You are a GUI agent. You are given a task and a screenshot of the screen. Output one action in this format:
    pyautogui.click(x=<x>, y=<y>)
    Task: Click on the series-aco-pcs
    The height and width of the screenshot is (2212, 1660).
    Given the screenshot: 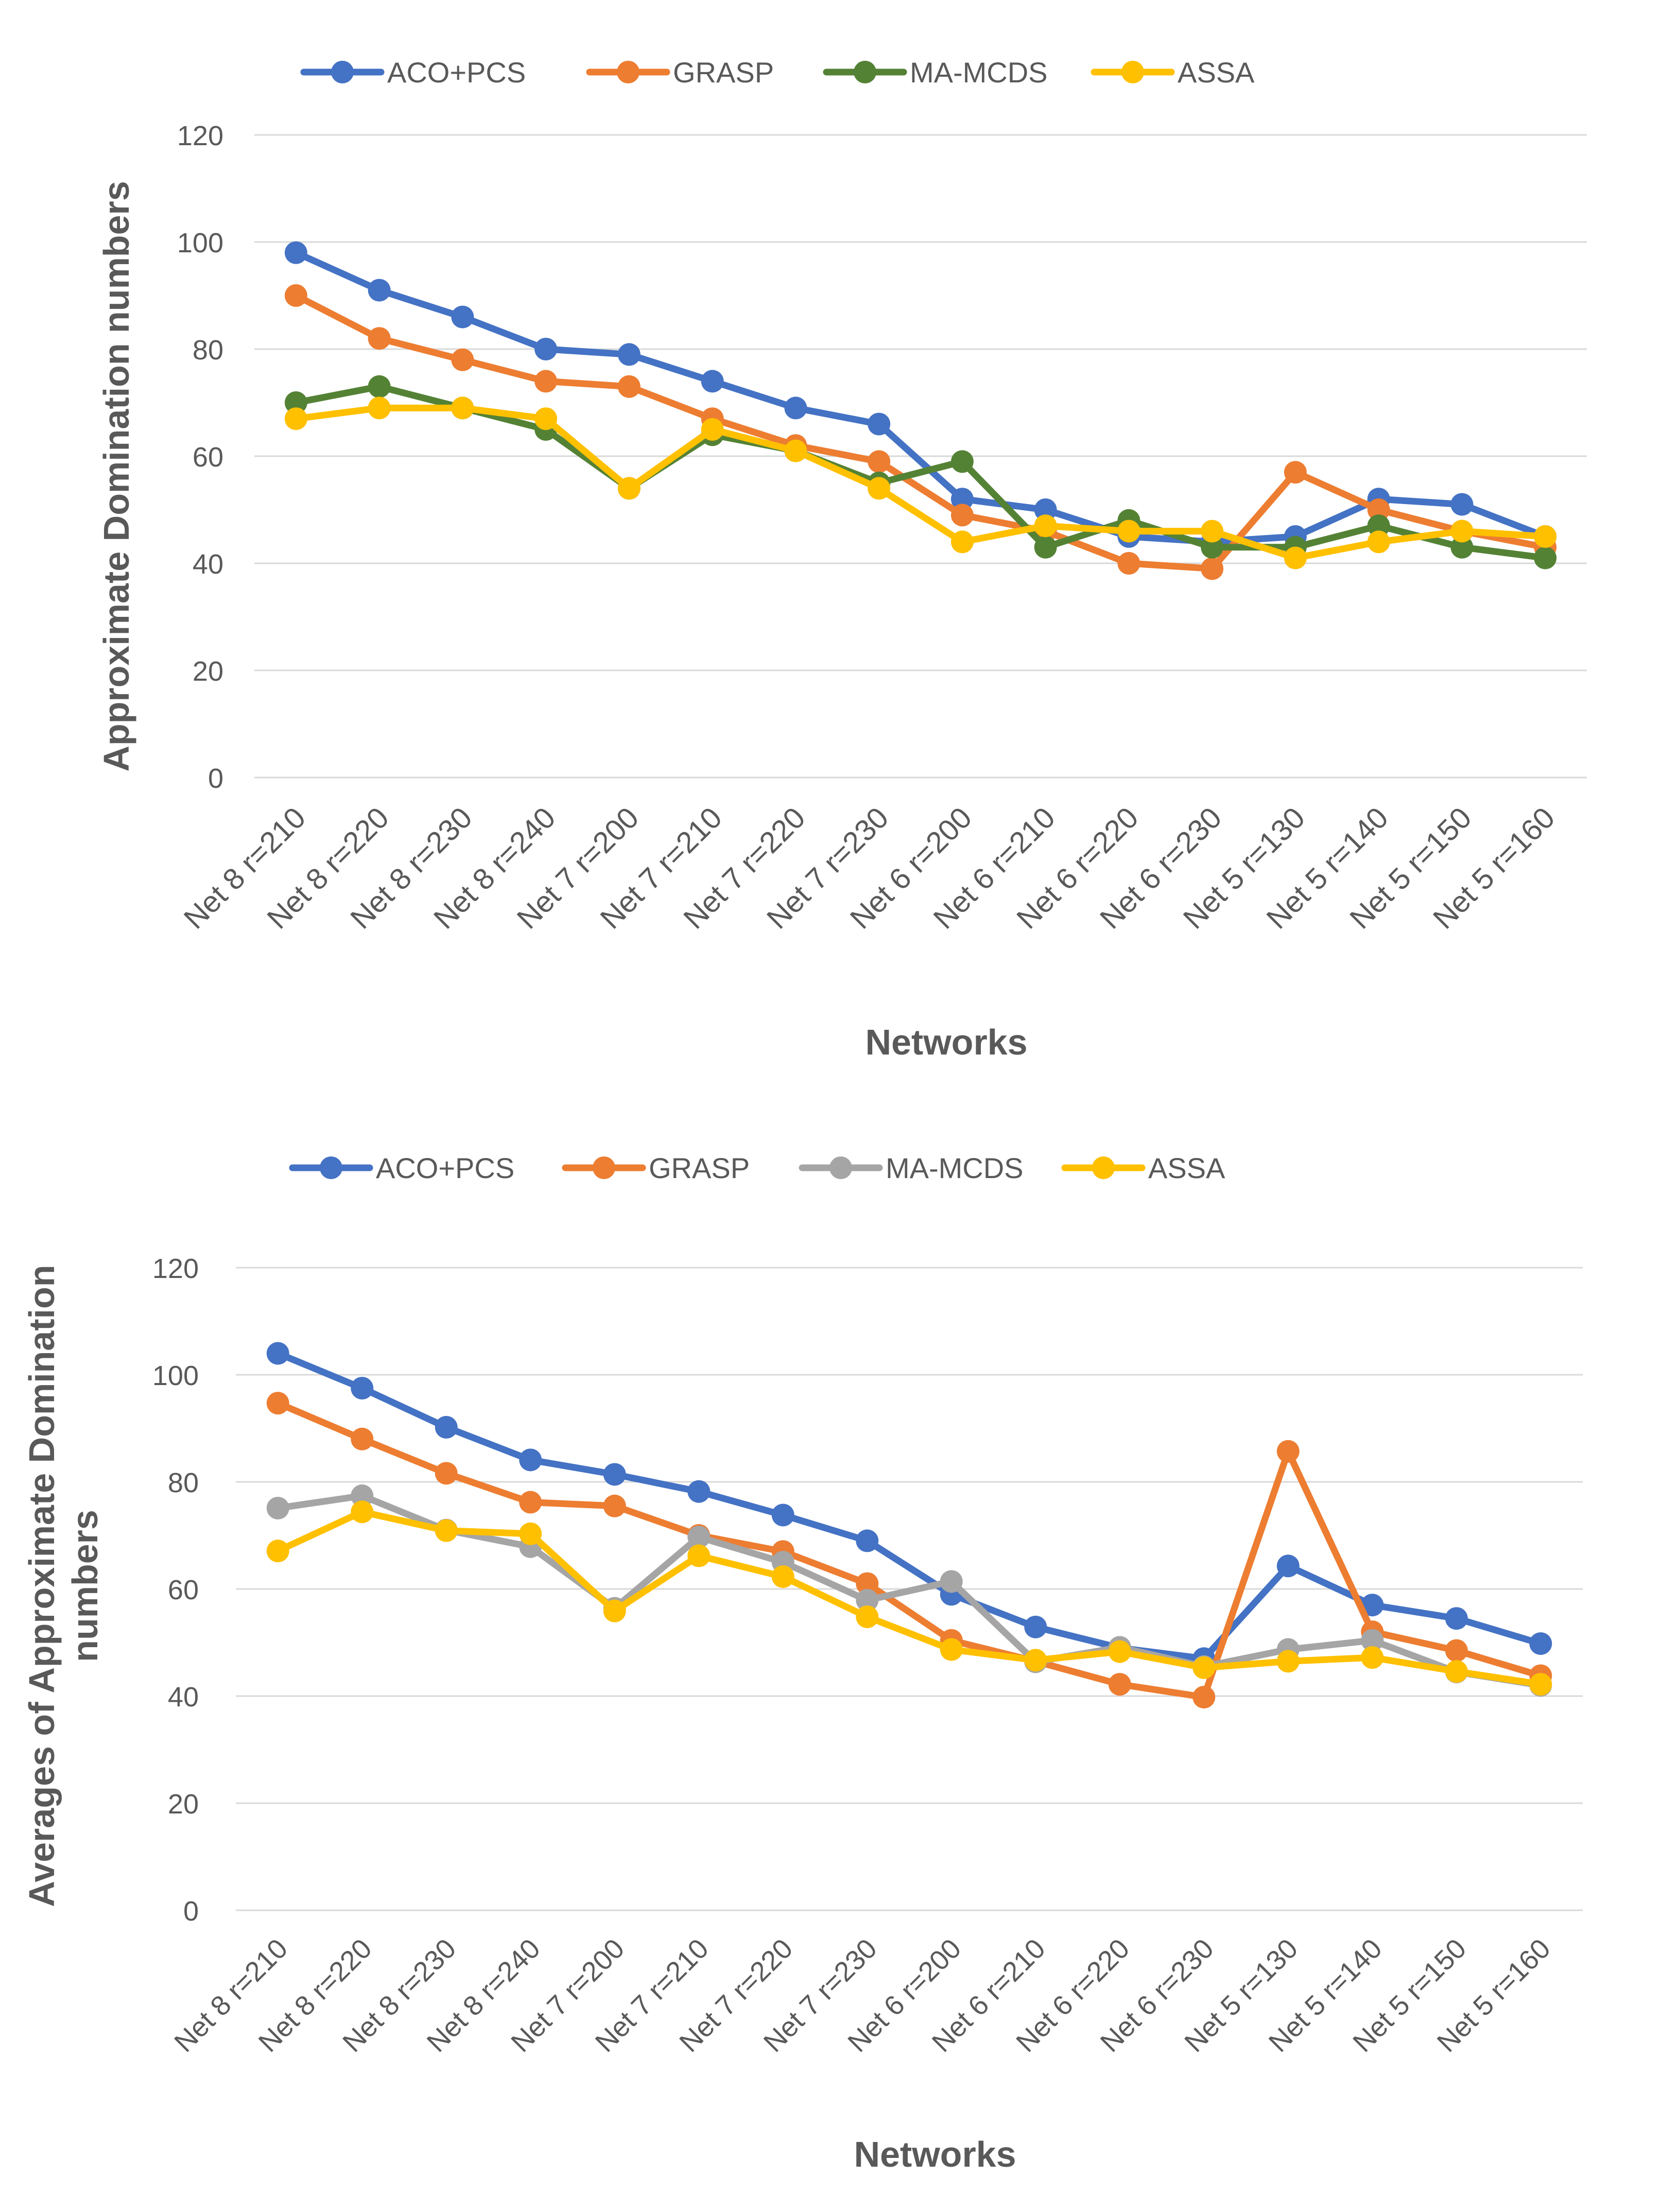 What is the action you would take?
    pyautogui.click(x=909, y=1506)
    